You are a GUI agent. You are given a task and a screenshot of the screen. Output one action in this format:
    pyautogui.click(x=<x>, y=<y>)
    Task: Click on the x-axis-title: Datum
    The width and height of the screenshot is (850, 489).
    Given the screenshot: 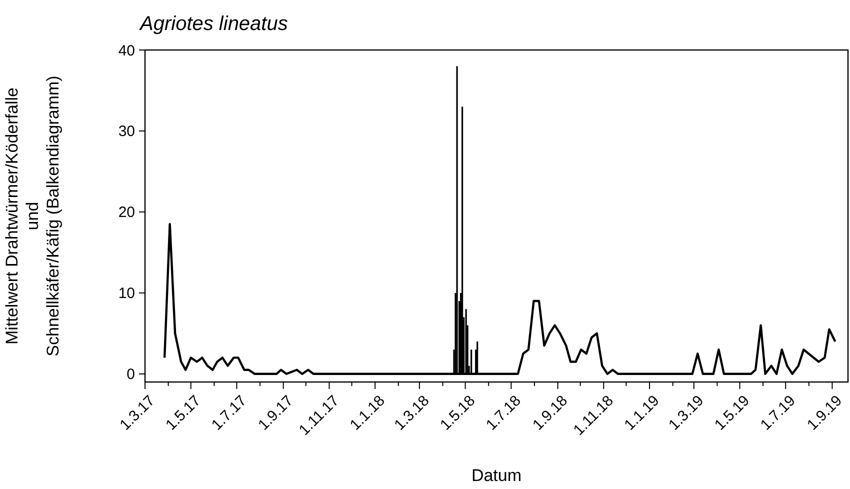 What is the action you would take?
    pyautogui.click(x=496, y=475)
    